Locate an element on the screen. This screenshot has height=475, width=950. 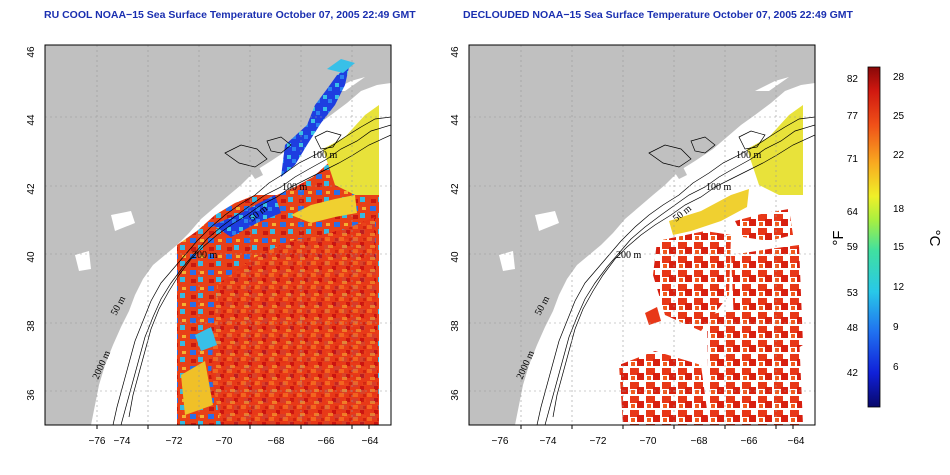
colorbar-gradient is located at coordinates (874, 237).